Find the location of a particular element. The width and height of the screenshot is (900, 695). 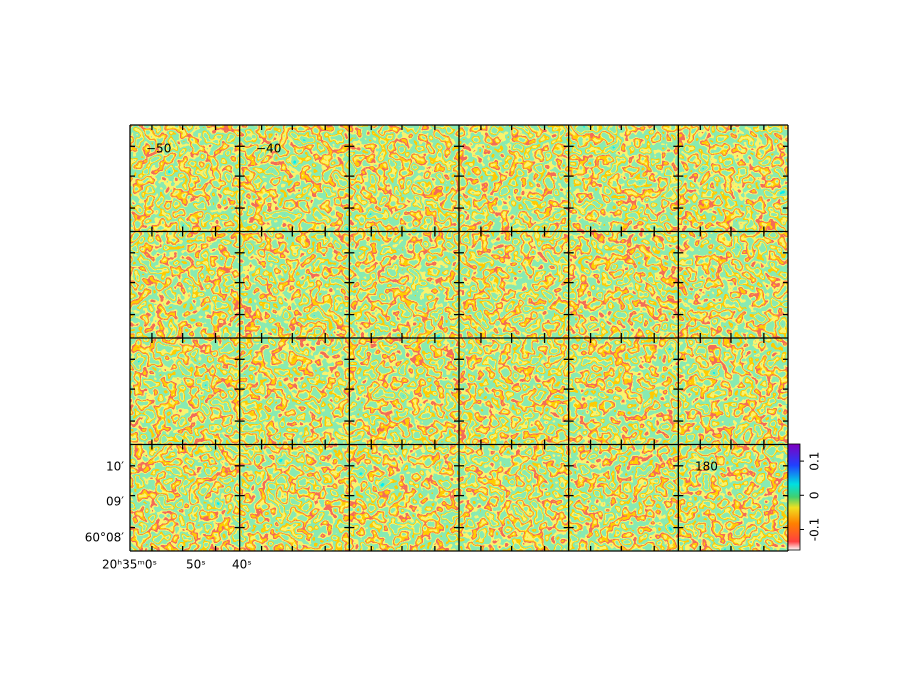

colorbar-tick-label: -0.1 is located at coordinates (815, 529).